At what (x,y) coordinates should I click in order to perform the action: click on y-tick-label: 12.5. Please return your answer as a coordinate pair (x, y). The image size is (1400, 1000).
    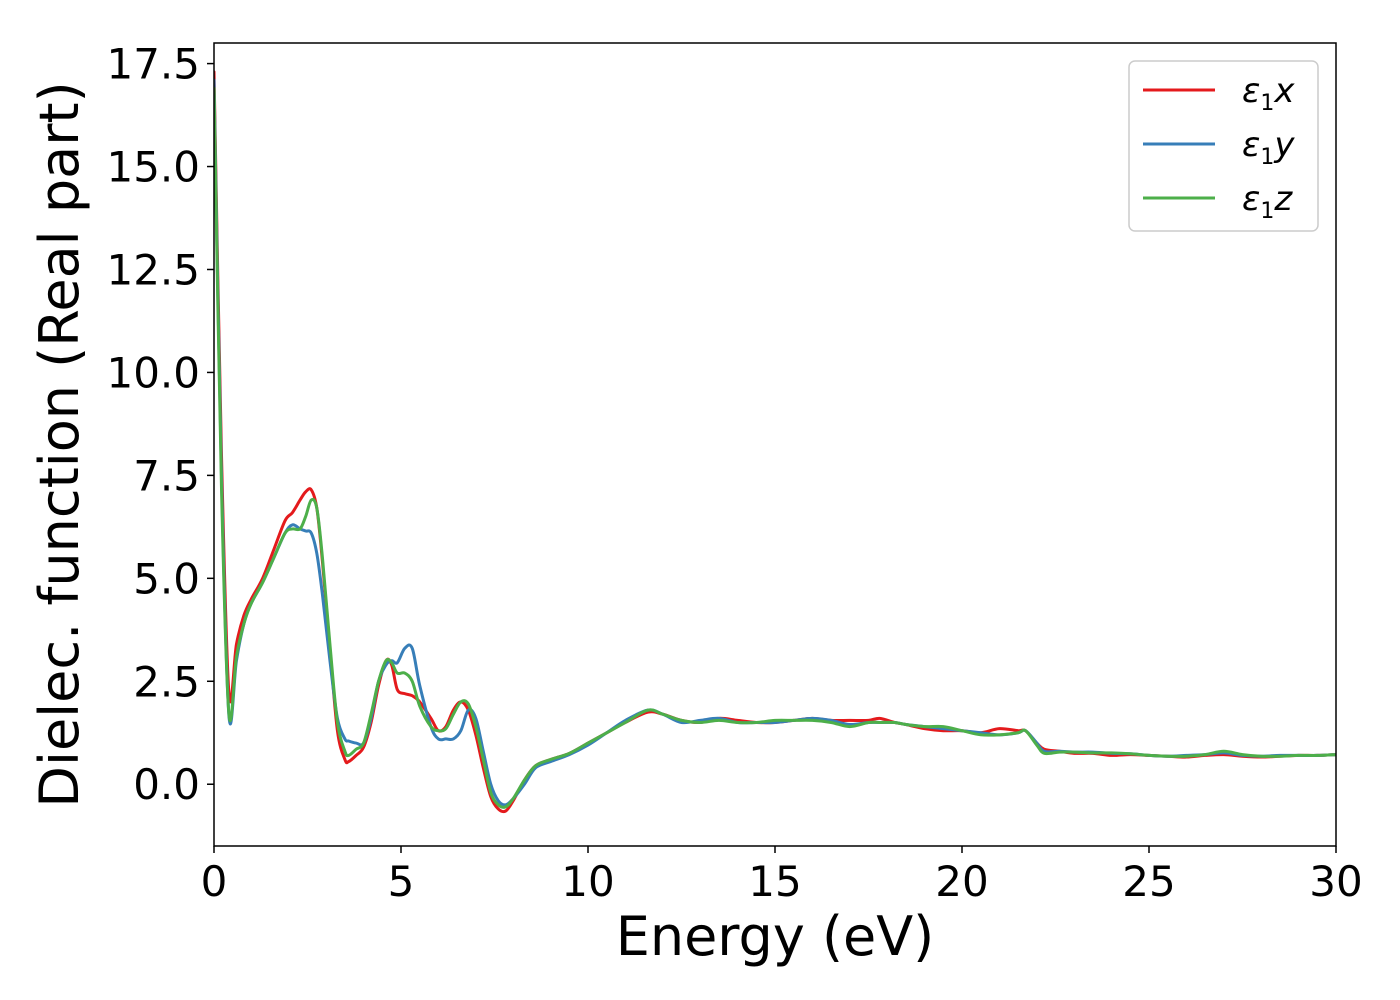
    Looking at the image, I should click on (153, 269).